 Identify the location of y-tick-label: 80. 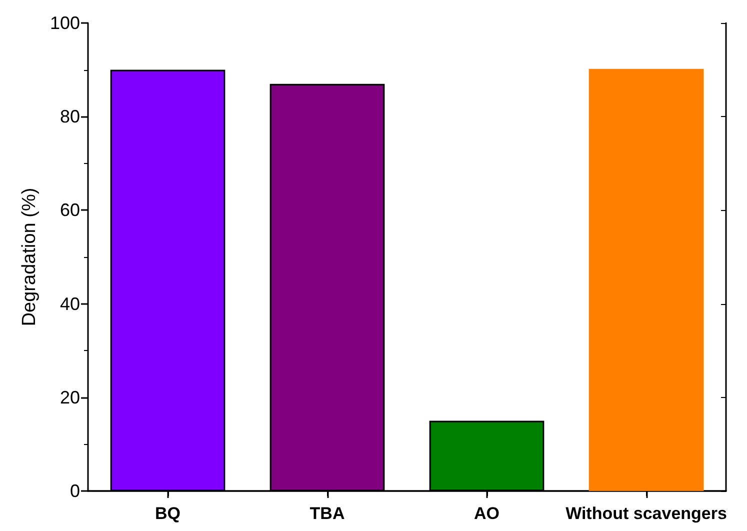
(70, 116).